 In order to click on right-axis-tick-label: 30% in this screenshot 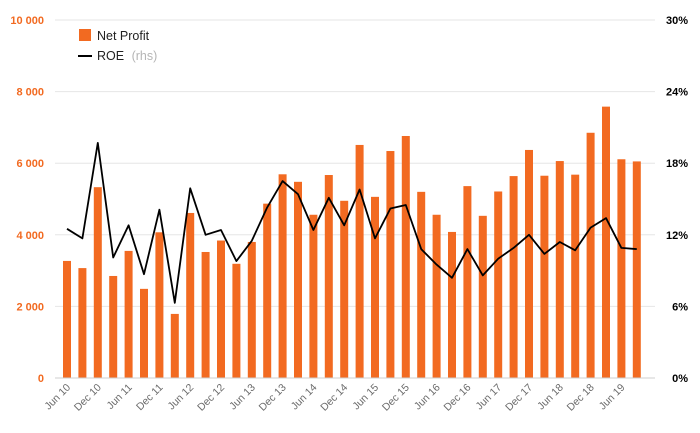, I will do `click(677, 21)`.